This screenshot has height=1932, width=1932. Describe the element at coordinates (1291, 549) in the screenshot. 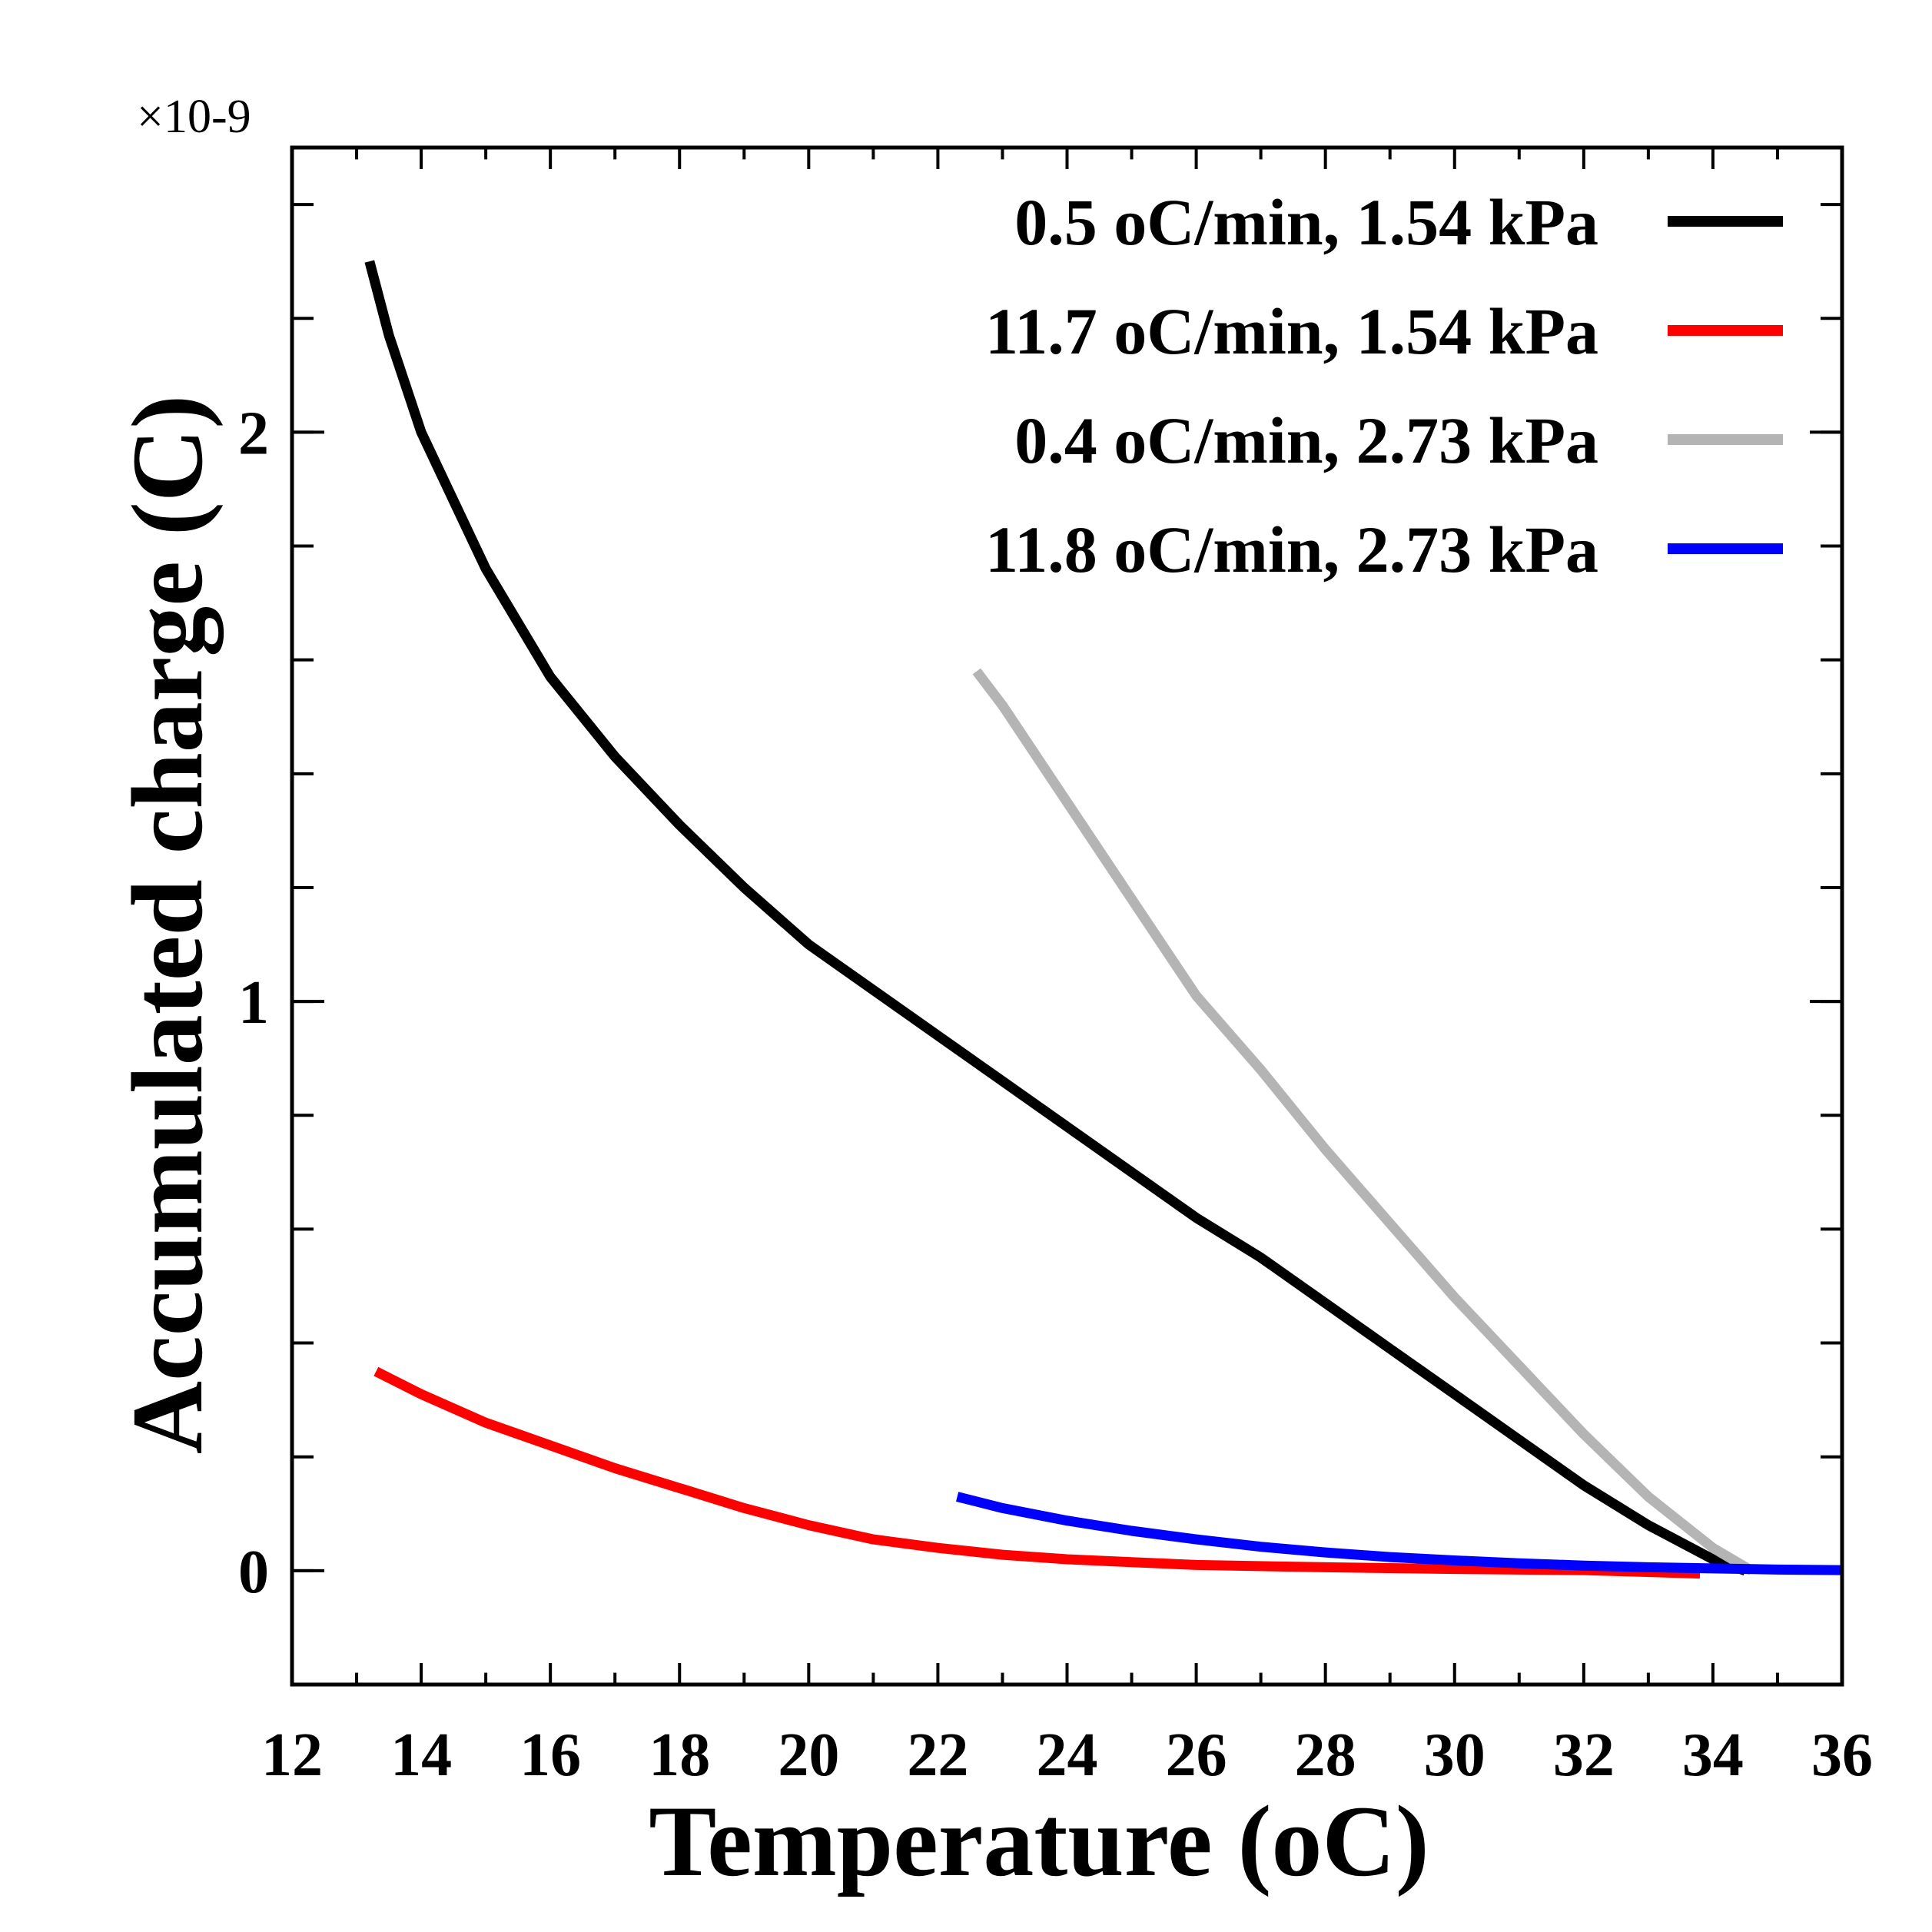

I see `legend-label-4: 11.8 oC/min, 2.73 kPa` at that location.